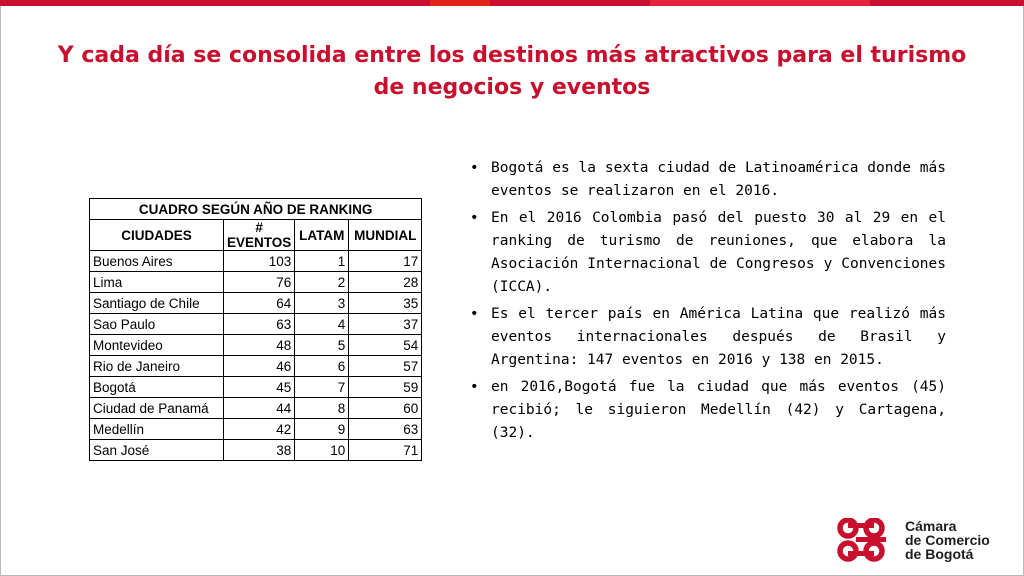 The height and width of the screenshot is (576, 1024). I want to click on cell-latam: 2, so click(322, 282).